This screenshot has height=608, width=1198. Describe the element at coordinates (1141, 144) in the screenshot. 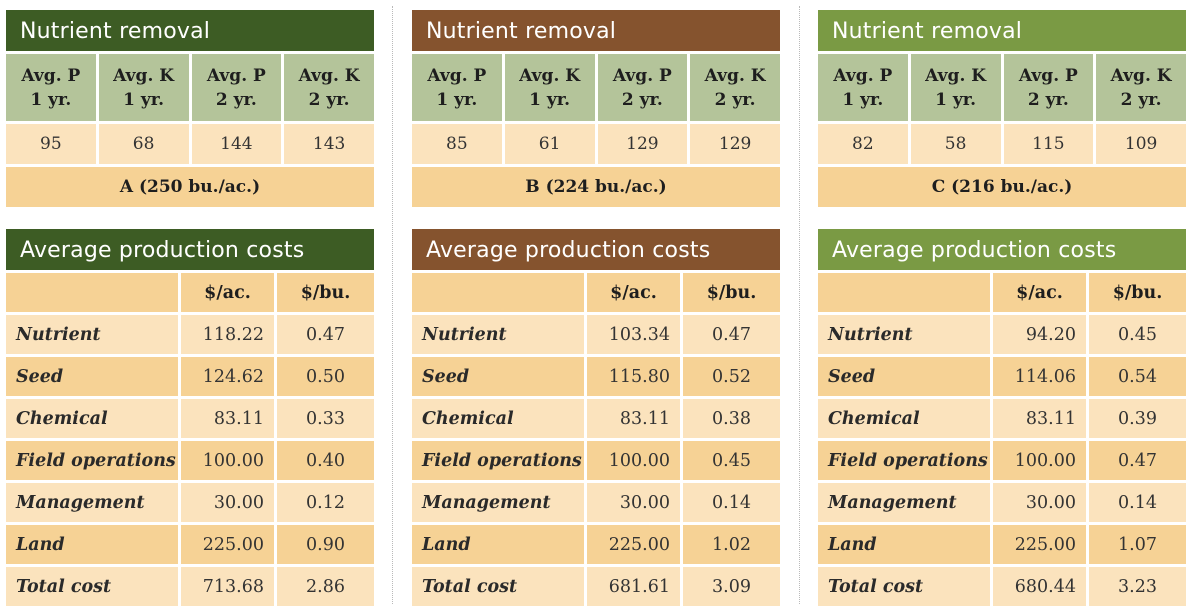

I see `nutrient-value-cell: 109` at that location.